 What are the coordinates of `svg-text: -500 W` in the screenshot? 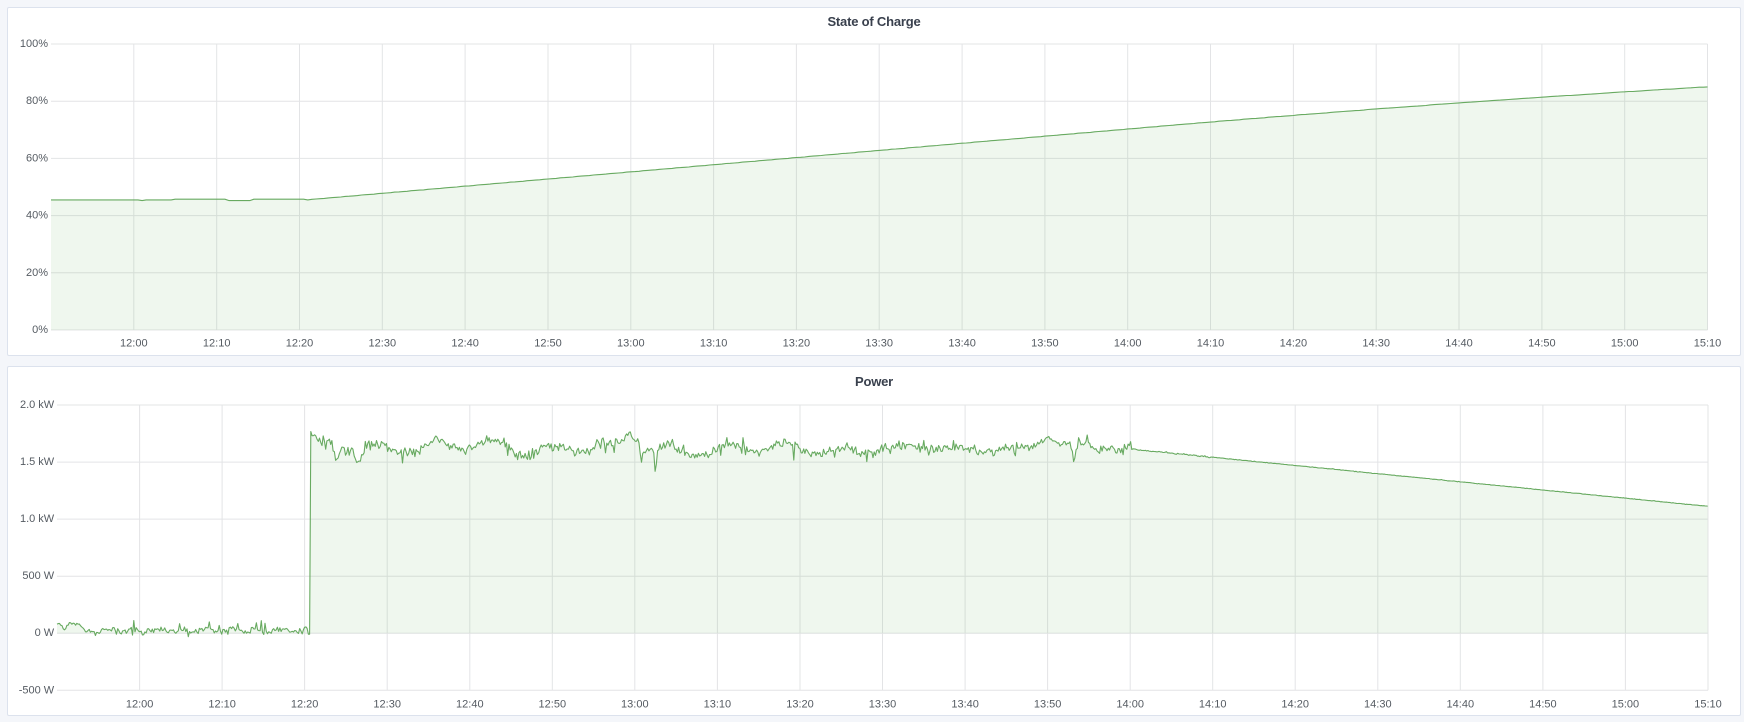 It's located at (37, 690).